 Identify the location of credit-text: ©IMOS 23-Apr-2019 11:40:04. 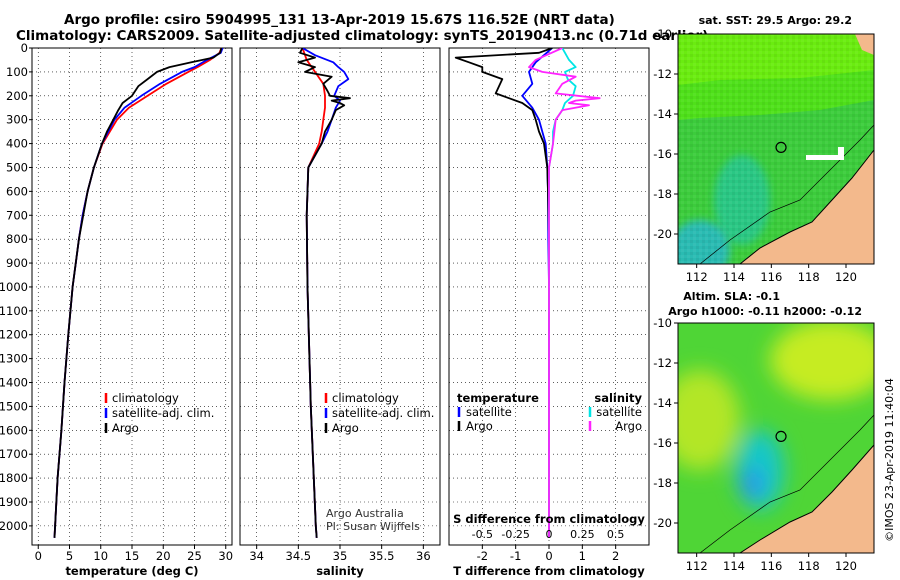
(889, 460).